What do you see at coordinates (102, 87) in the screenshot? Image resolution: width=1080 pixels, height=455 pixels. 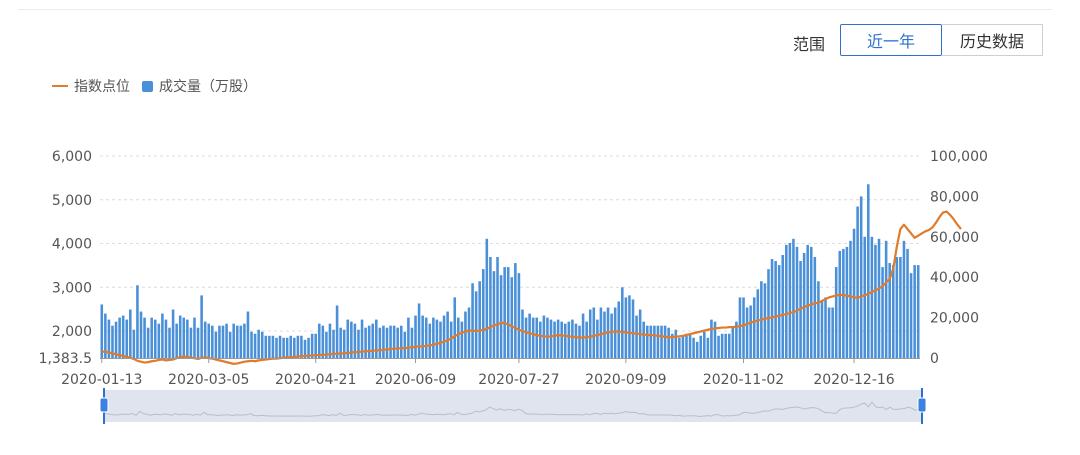 I see `legend-line-label: 指数点位` at bounding box center [102, 87].